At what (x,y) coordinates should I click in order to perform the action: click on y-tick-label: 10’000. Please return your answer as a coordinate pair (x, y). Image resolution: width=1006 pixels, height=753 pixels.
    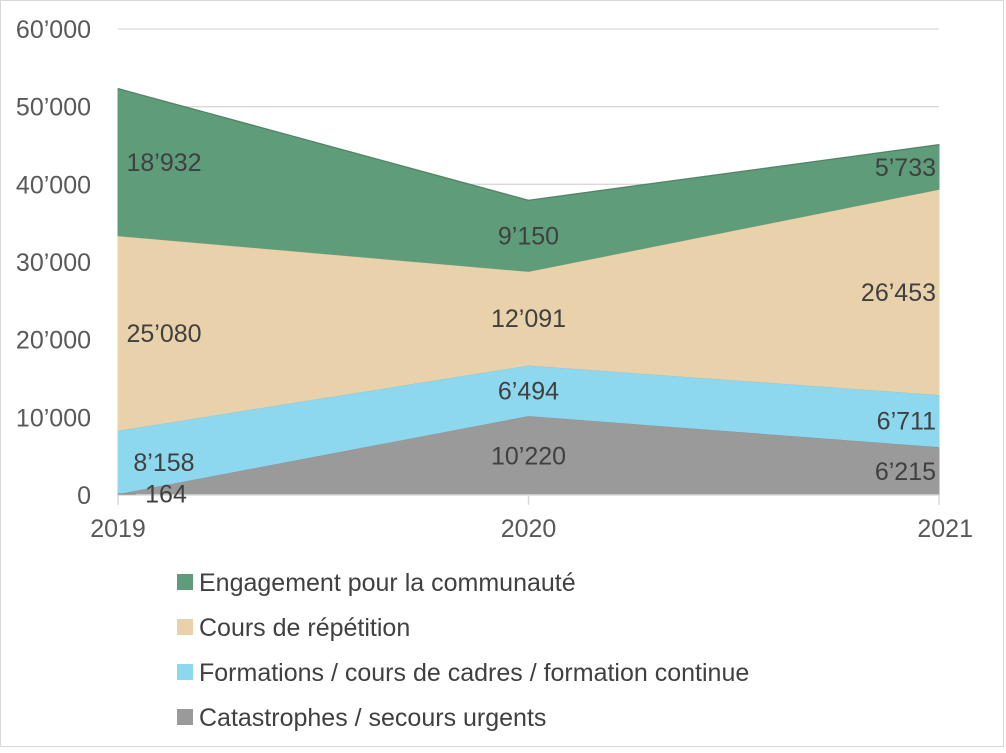
    Looking at the image, I should click on (53, 418).